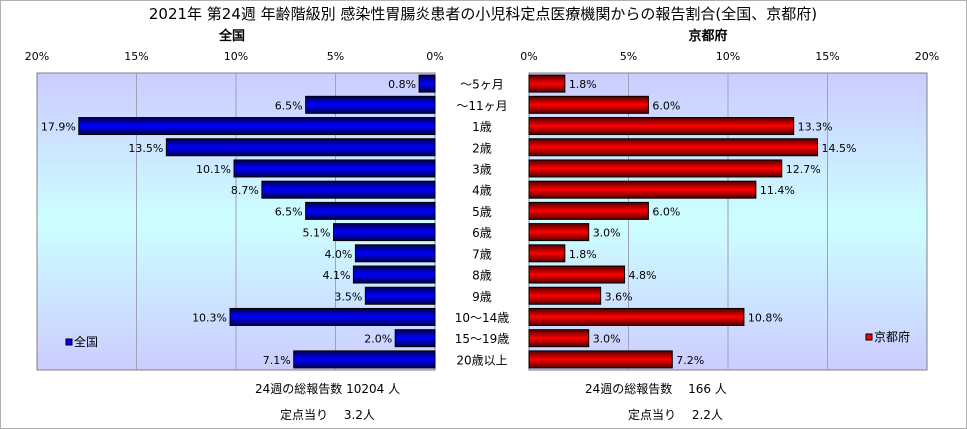 This screenshot has width=967, height=429. Describe the element at coordinates (839, 148) in the screenshot. I see `kyoto-data-label: 14.5%` at that location.